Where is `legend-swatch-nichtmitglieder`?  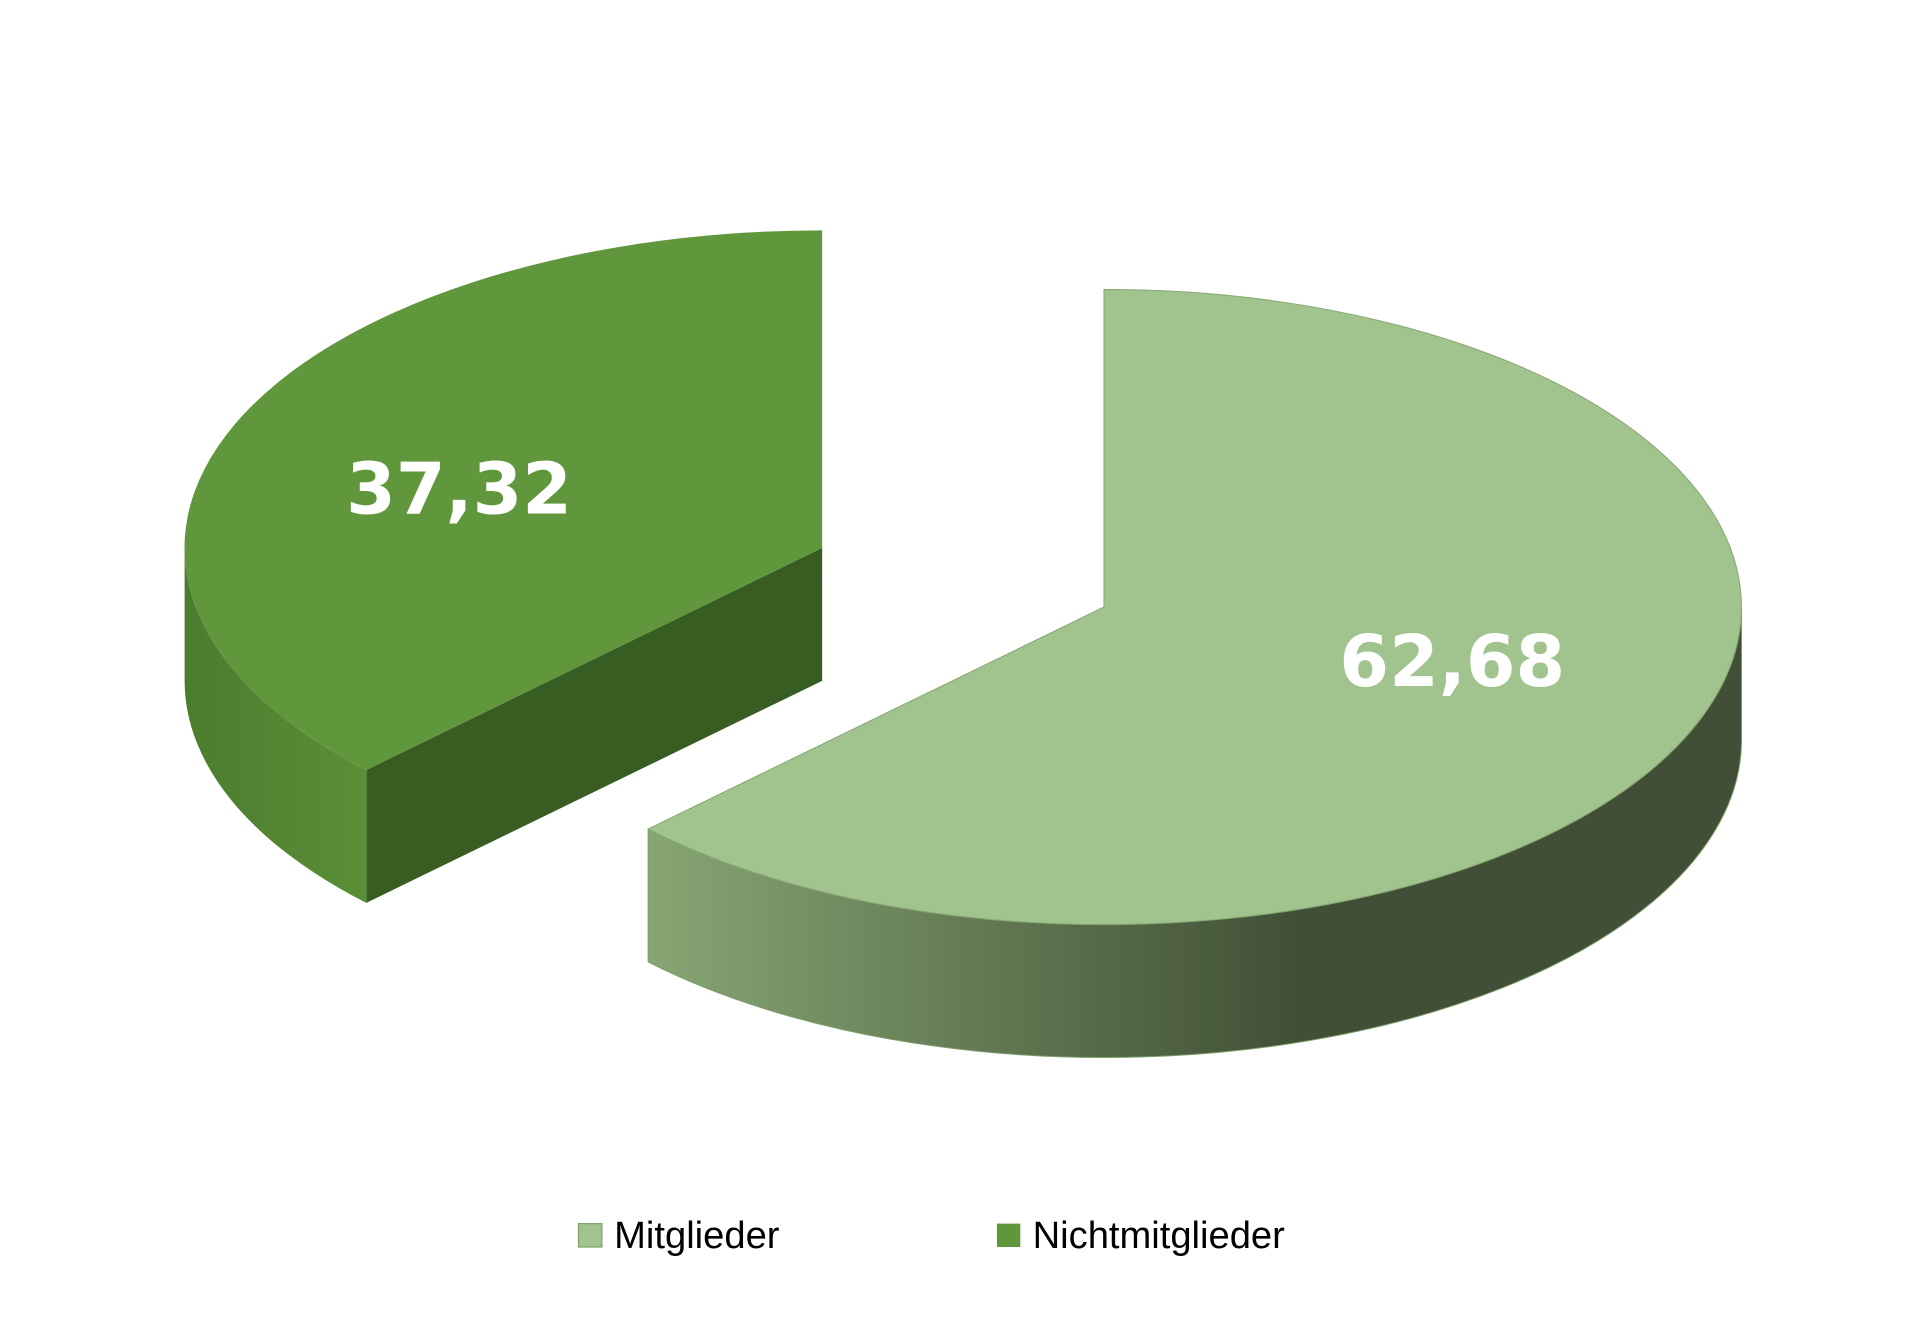
legend-swatch-nichtmitglieder is located at coordinates (1008, 1235).